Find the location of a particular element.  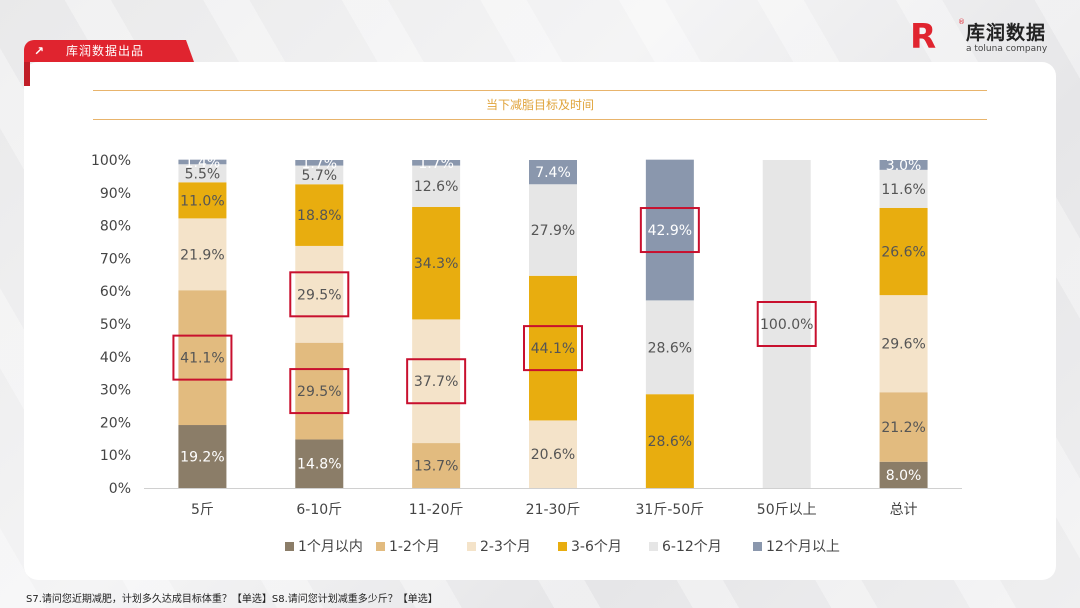

data-label: 11.6% is located at coordinates (903, 190).